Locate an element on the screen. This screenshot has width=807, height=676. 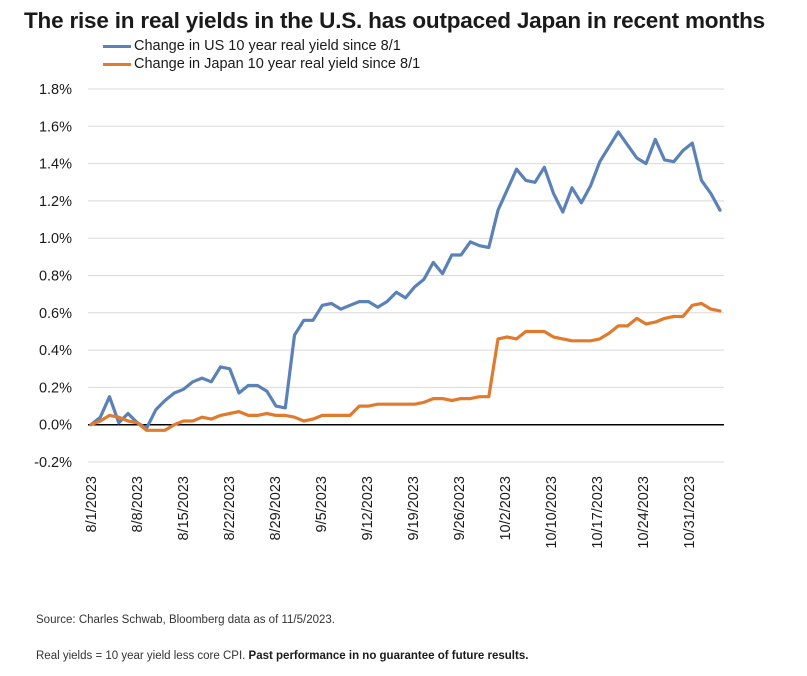
y-tick-label: 0.6% is located at coordinates (55, 314).